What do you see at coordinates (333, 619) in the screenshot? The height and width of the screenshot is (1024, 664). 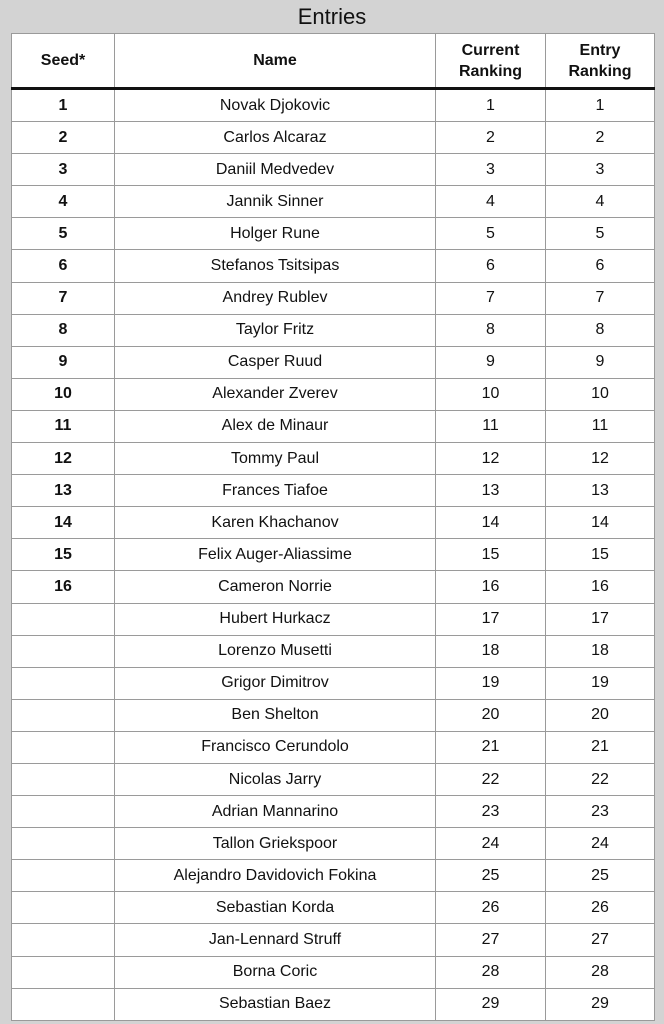 I see `table-row: Hubert Hurkacz 17 17` at bounding box center [333, 619].